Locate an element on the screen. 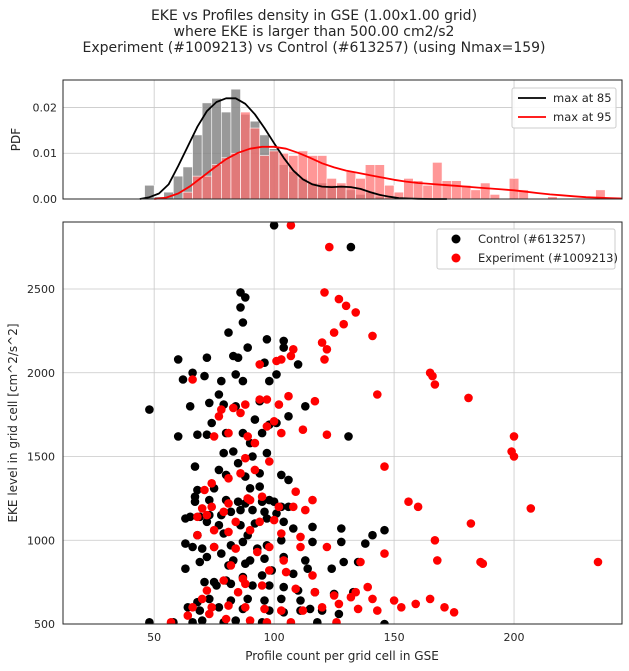  scatter-x-ticks: 50 100 150 200 is located at coordinates (335, 637).